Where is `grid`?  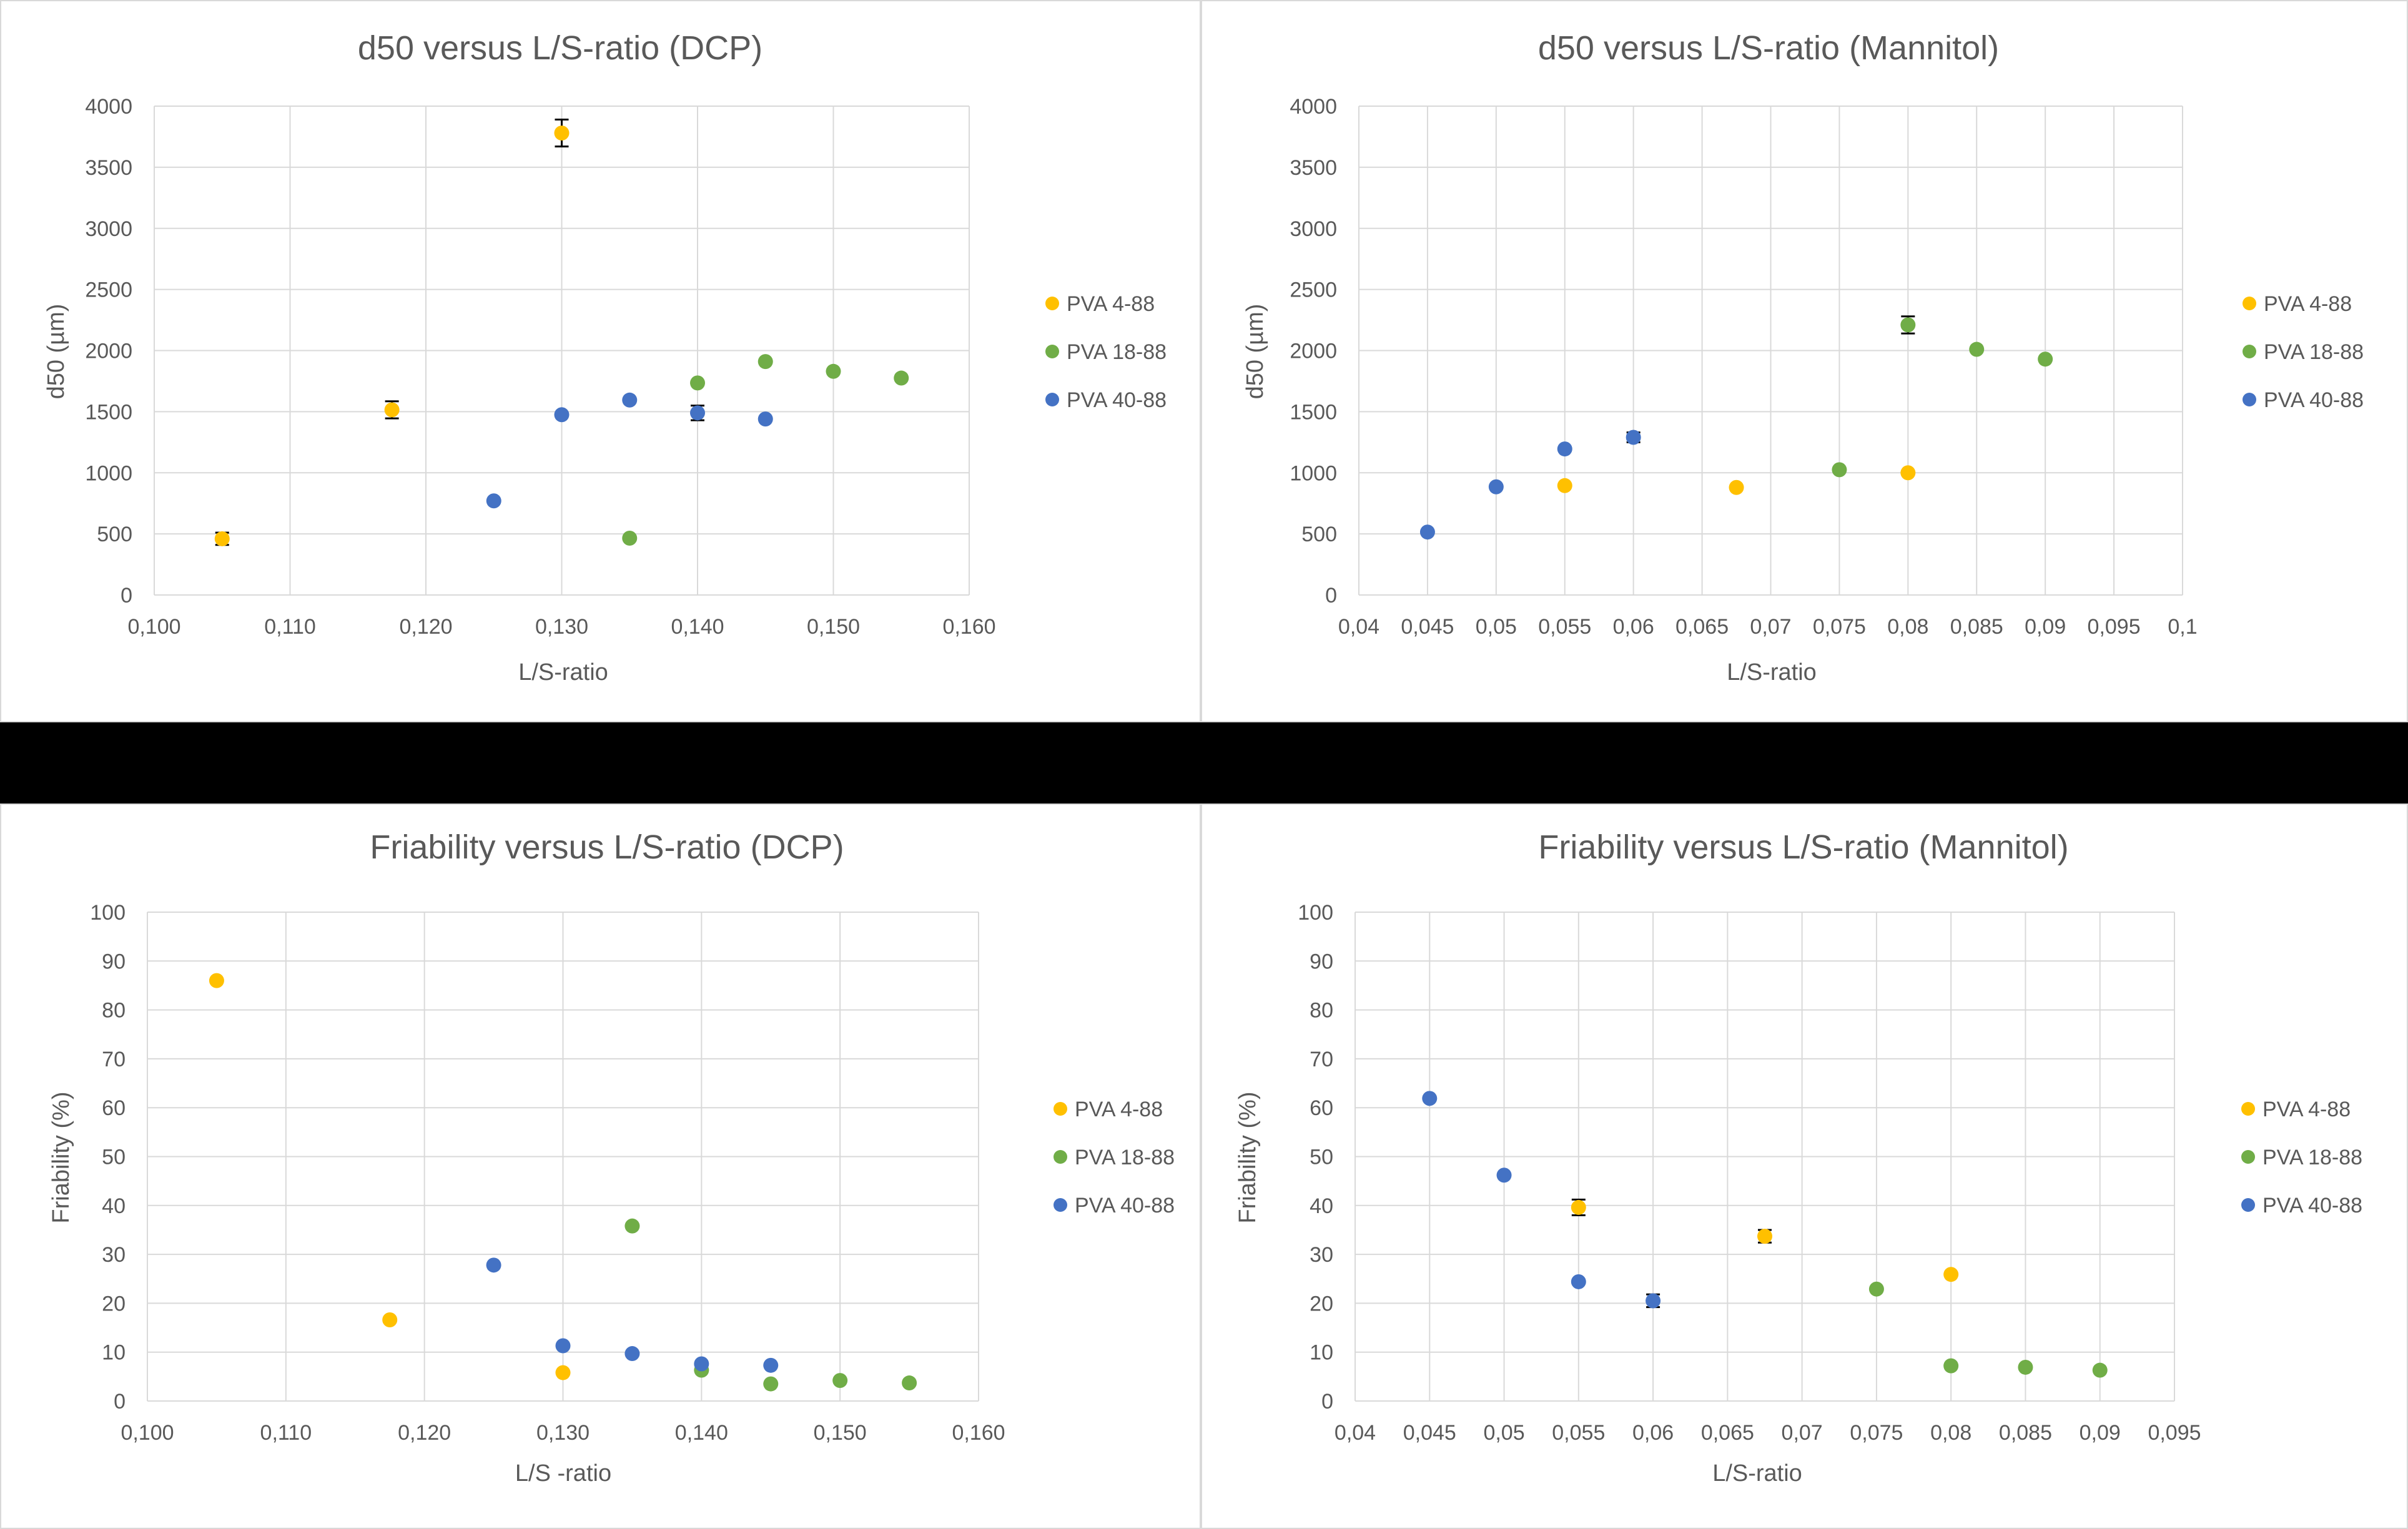 grid is located at coordinates (1770, 351).